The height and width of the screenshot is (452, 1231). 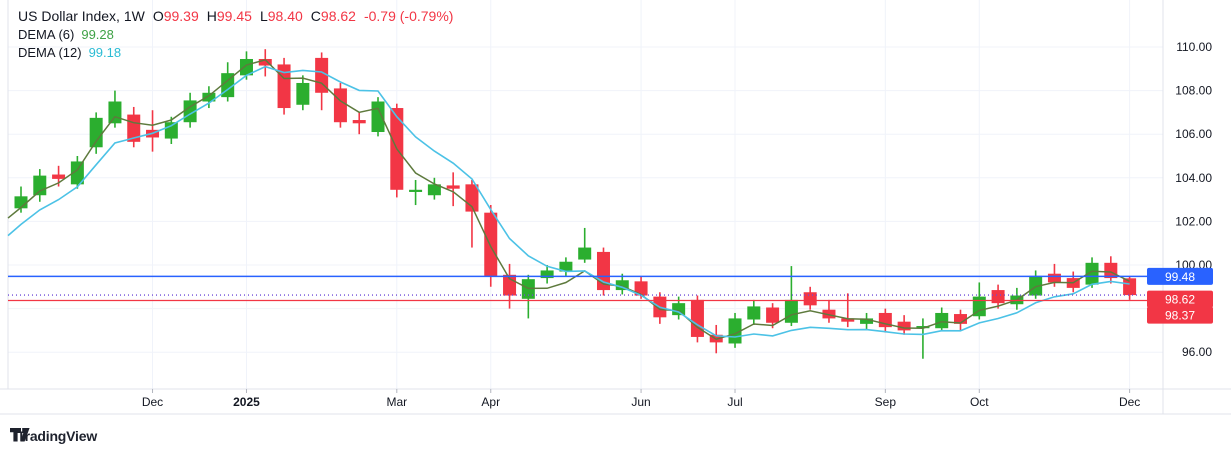 I want to click on y-axis-label: 110.00, so click(x=1194, y=47).